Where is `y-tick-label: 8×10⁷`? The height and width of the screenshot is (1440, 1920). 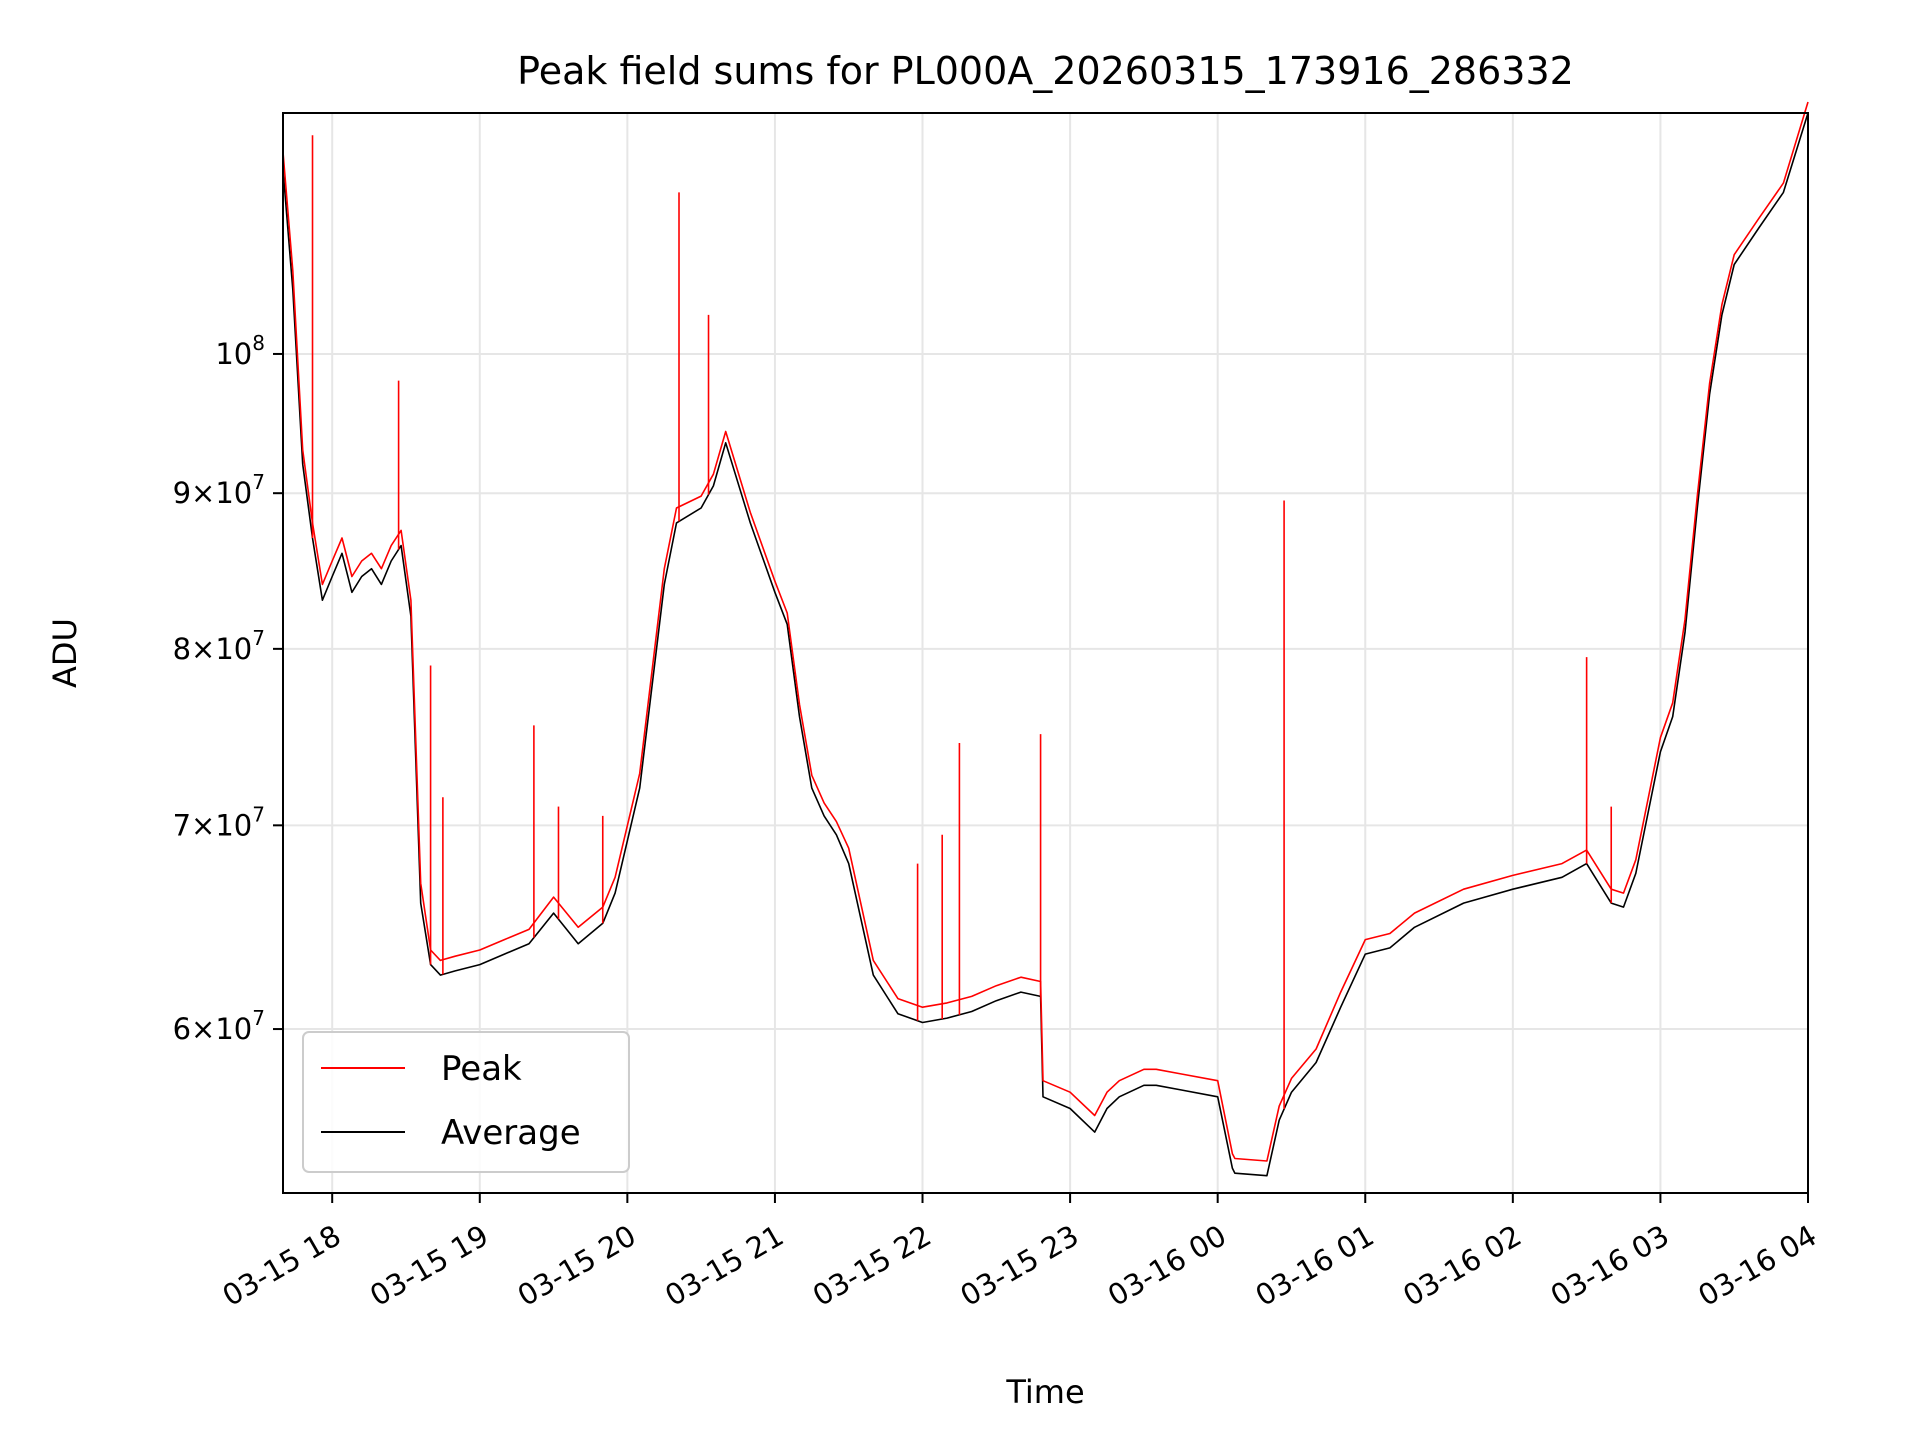
y-tick-label: 8×10⁷ is located at coordinates (219, 646).